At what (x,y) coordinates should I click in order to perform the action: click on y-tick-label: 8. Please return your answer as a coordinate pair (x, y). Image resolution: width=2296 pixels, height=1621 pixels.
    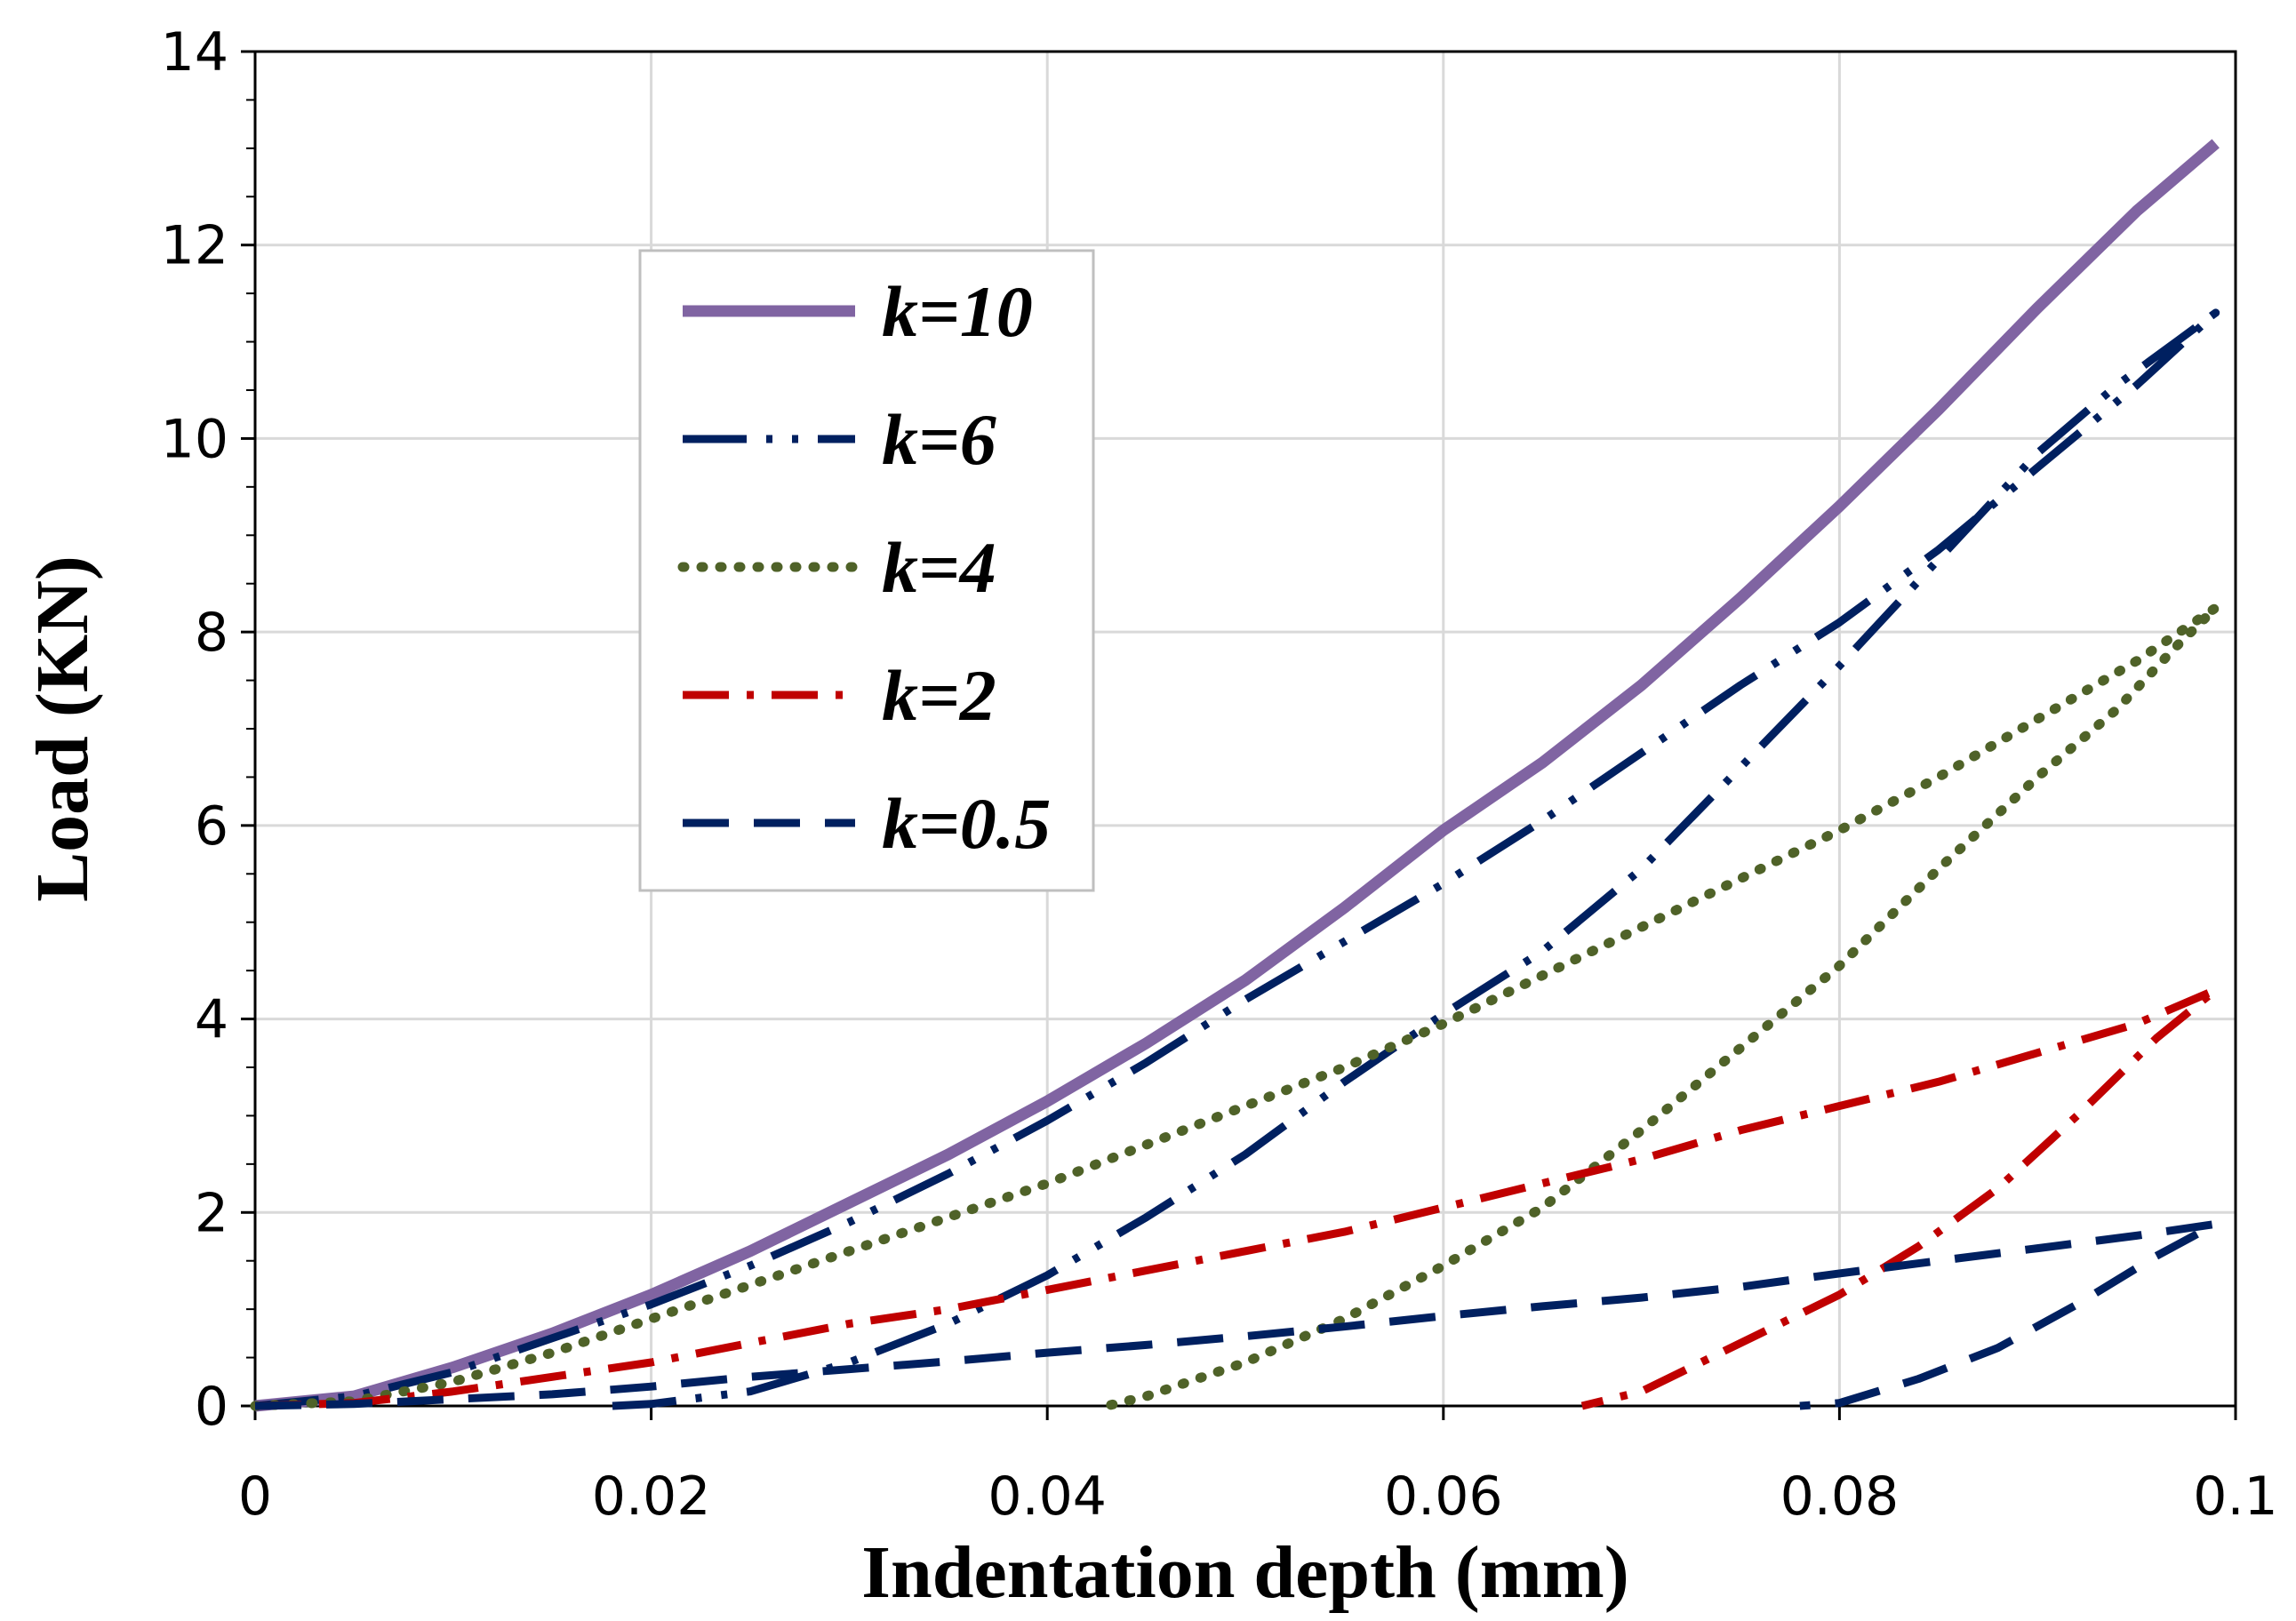
    Looking at the image, I should click on (211, 633).